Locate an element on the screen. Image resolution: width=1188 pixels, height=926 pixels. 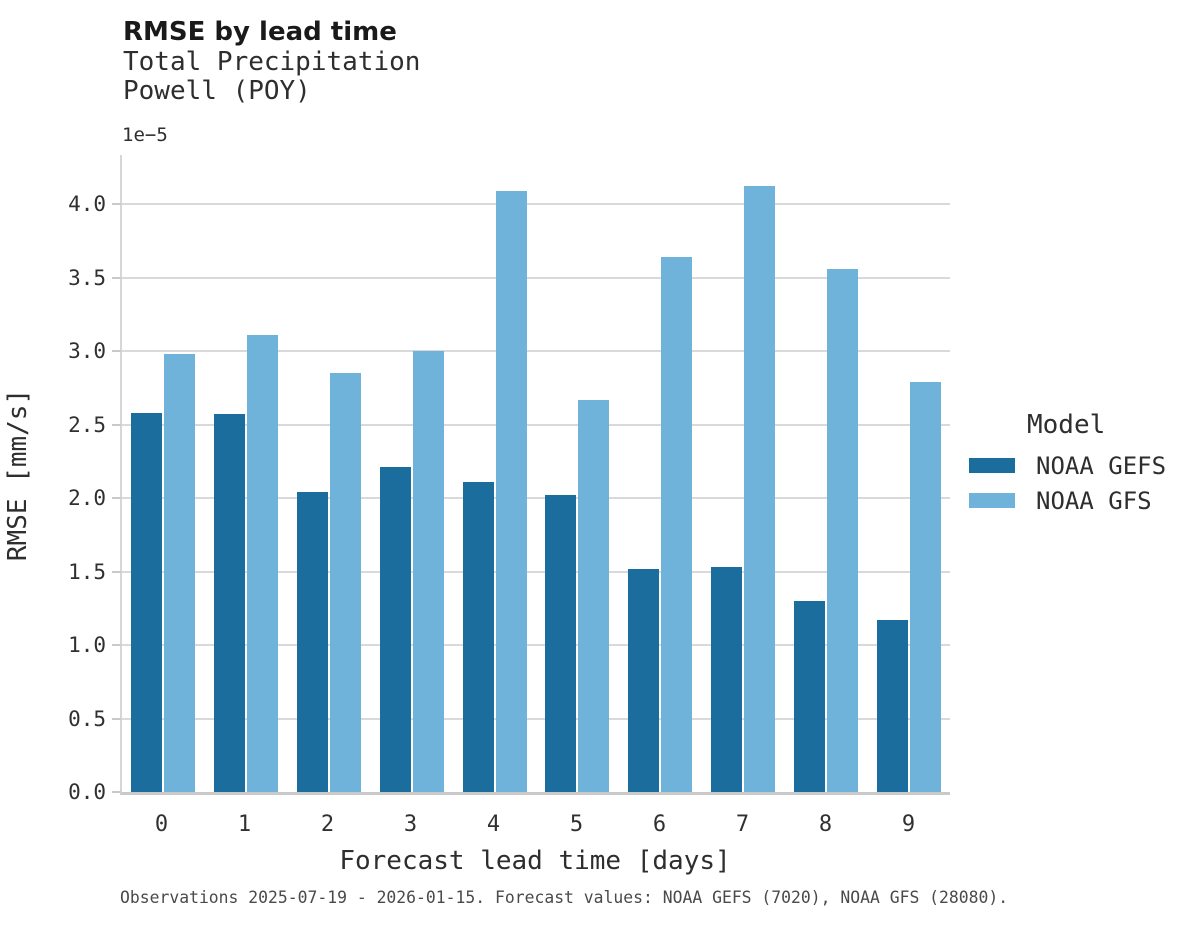
legend-entry-noaa-gefs: NOAA GEFS is located at coordinates (1065, 465).